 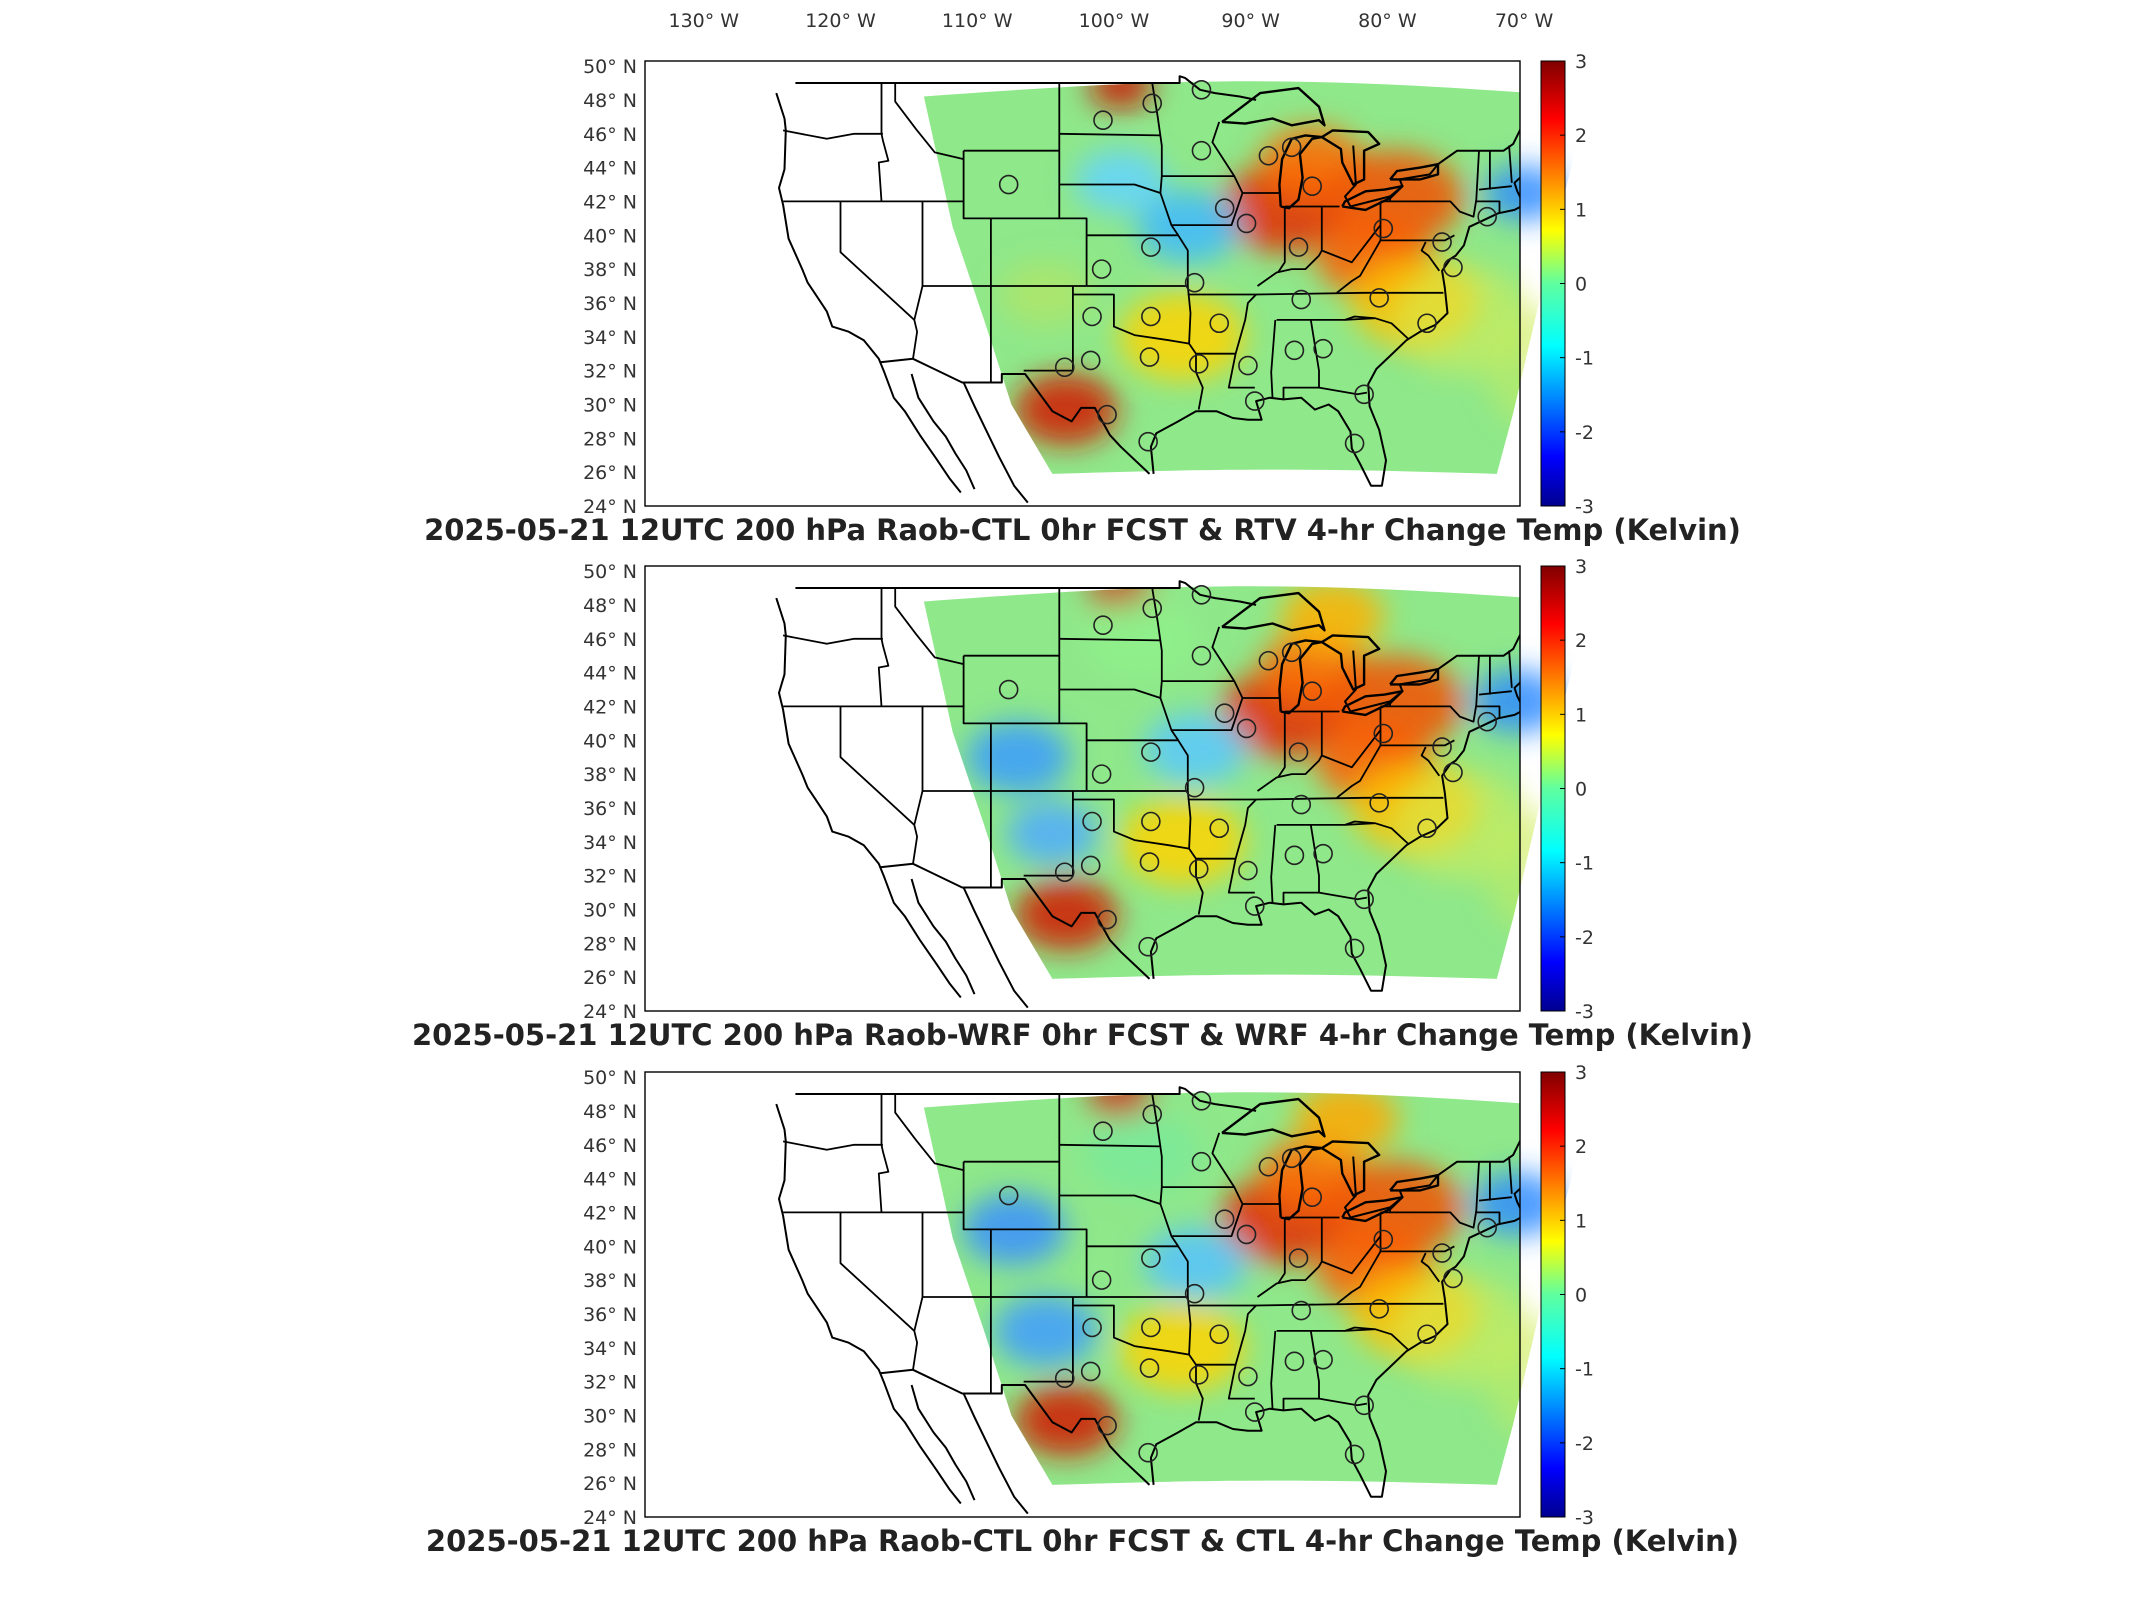 What do you see at coordinates (1581, 136) in the screenshot?
I see `colorbar-tick-label: 2` at bounding box center [1581, 136].